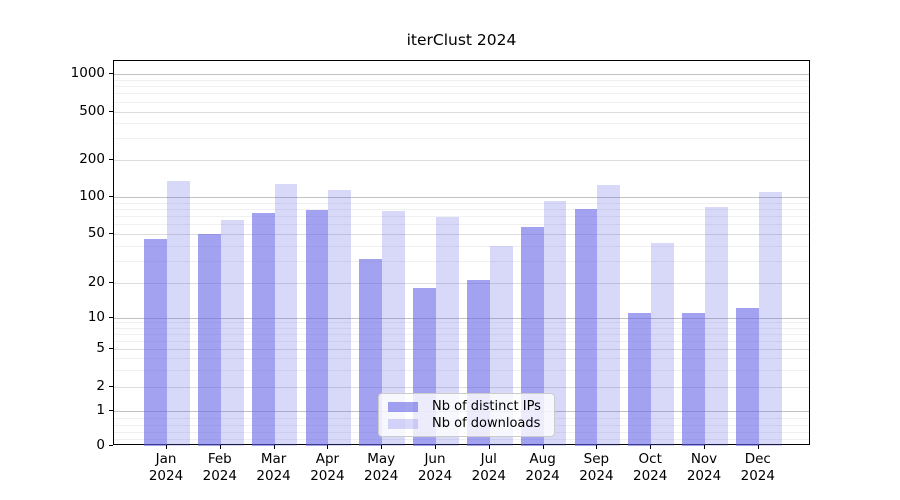  Describe the element at coordinates (403, 406) in the screenshot. I see `legend-swatch-distinct-ips` at that location.